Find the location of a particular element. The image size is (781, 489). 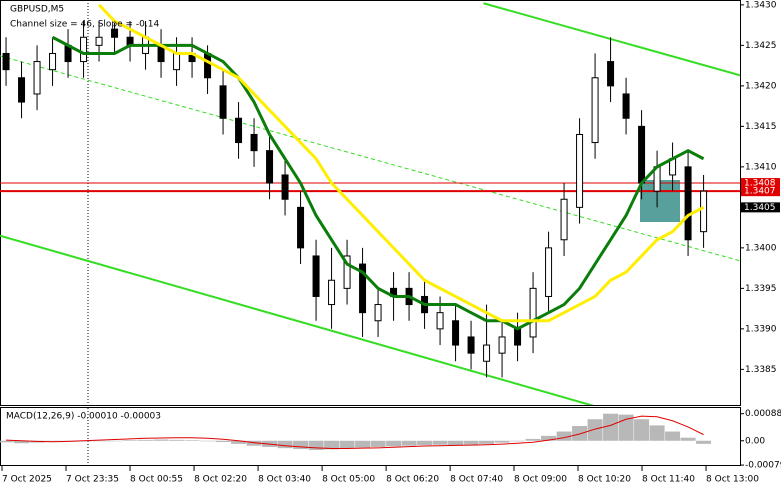

x-tick-label: 8 Oct 06:20 is located at coordinates (412, 480).